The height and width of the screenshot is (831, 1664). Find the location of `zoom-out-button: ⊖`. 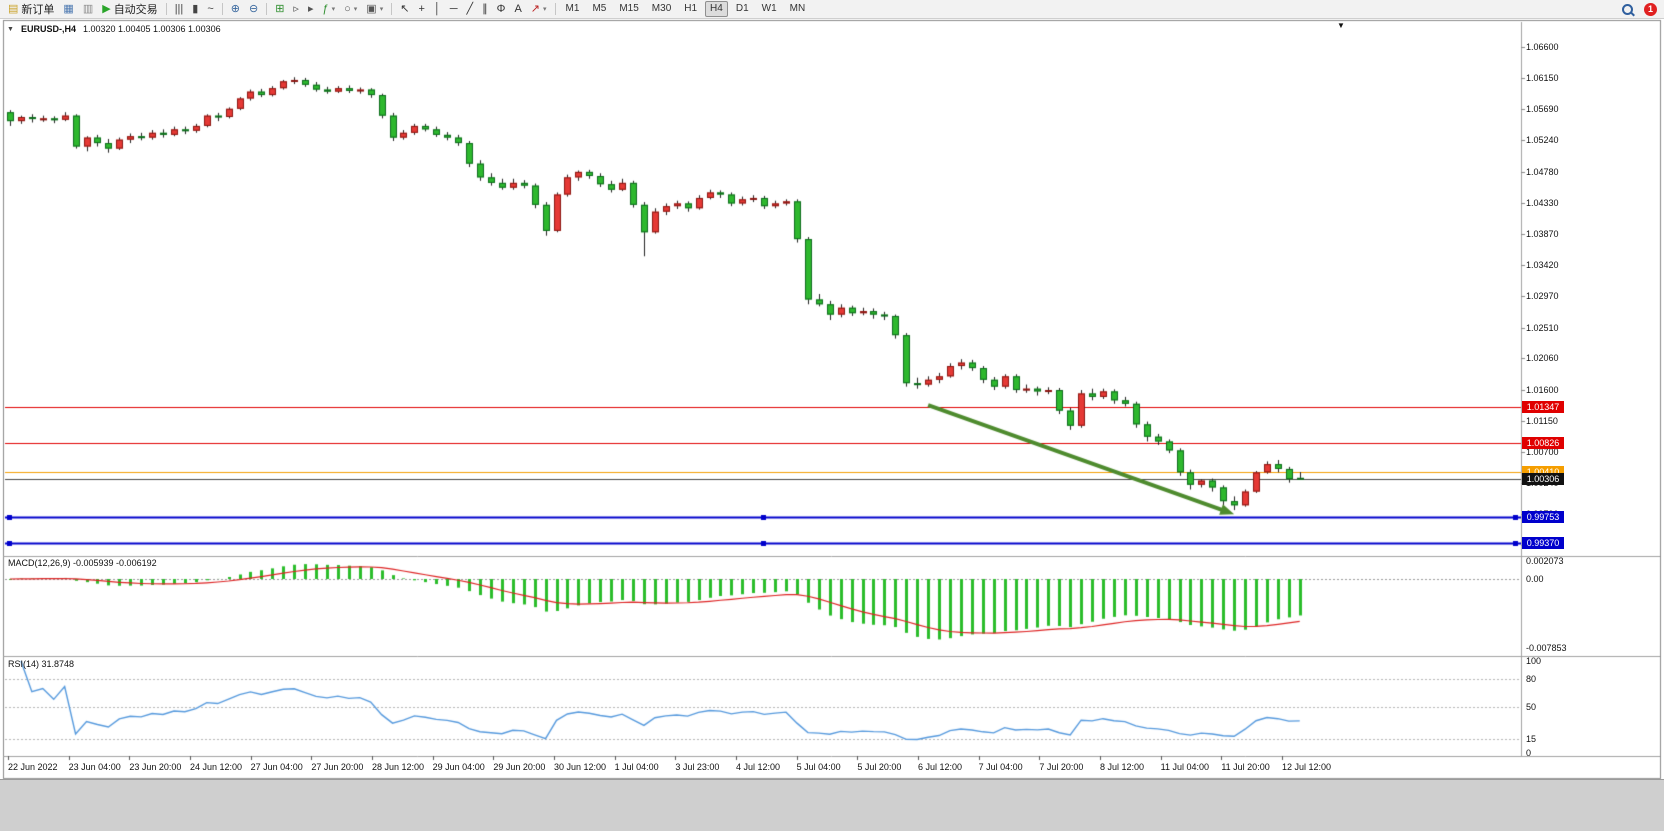

zoom-out-button: ⊖ is located at coordinates (253, 9).